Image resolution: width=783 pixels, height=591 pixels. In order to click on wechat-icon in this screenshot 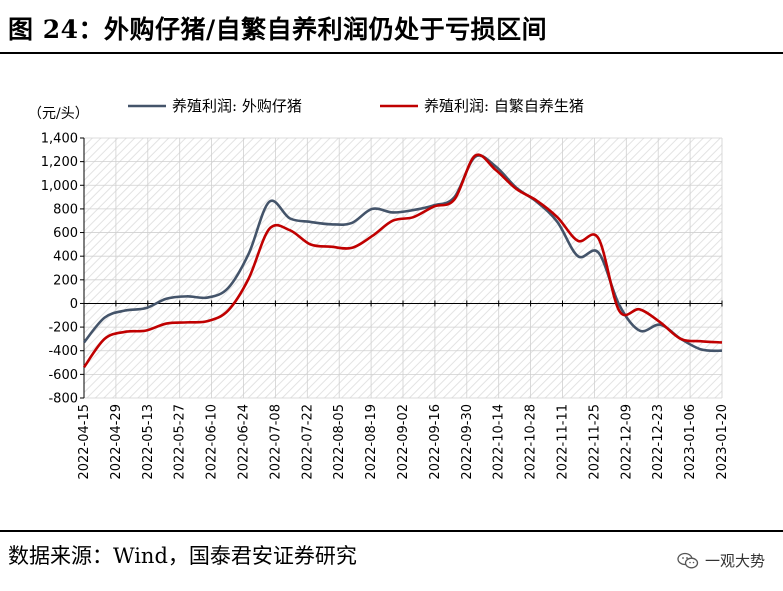, I will do `click(688, 560)`.